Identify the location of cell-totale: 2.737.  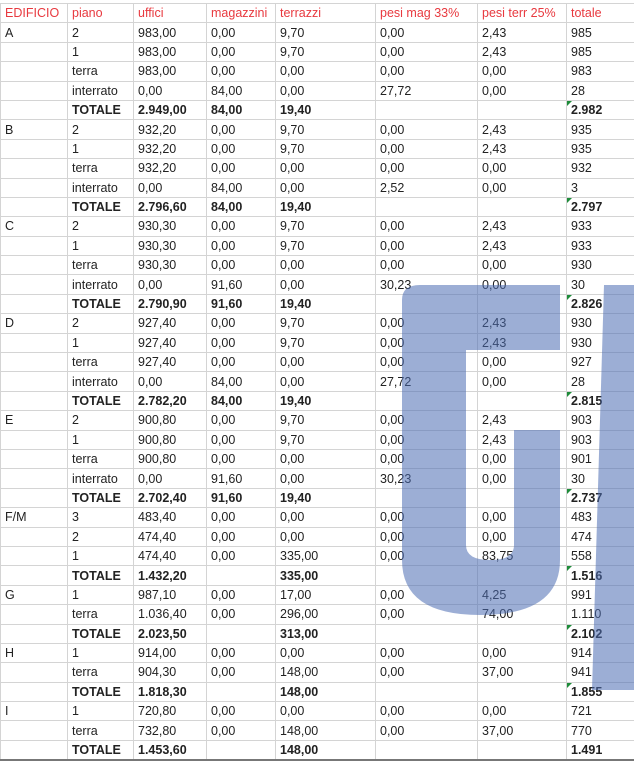
(600, 498).